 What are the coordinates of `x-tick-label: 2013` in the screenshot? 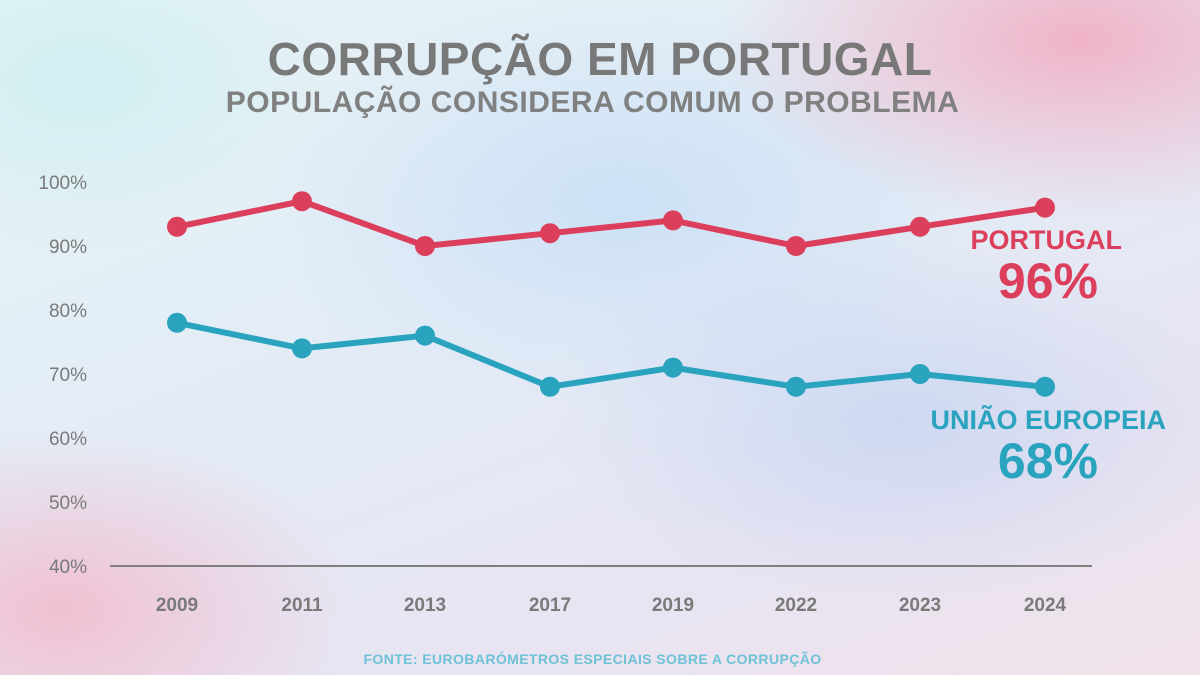 It's located at (425, 605).